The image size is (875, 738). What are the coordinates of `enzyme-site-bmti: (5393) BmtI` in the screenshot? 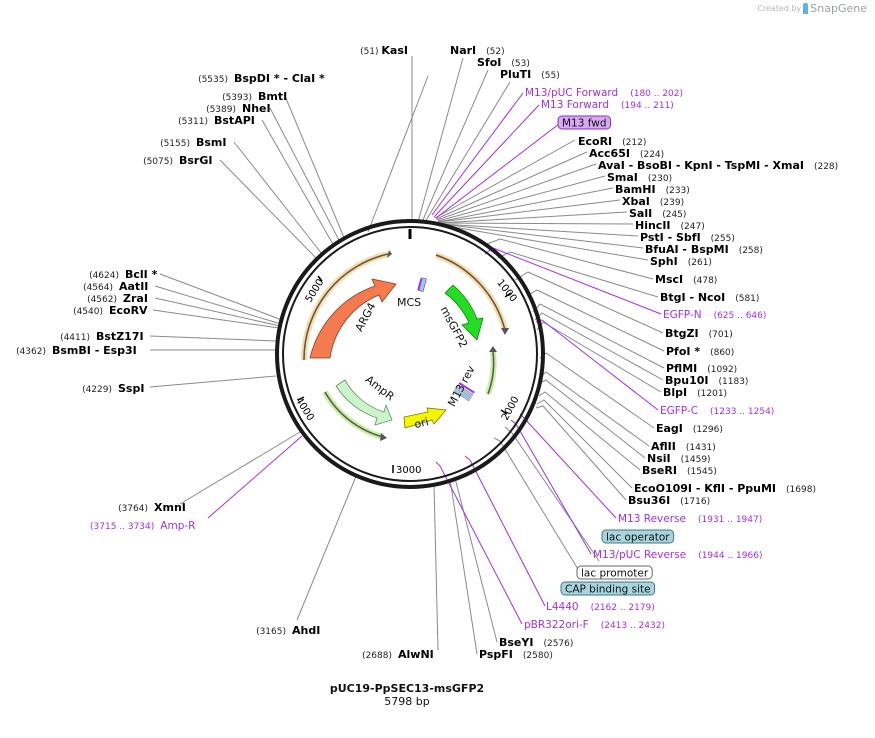 It's located at (254, 96).